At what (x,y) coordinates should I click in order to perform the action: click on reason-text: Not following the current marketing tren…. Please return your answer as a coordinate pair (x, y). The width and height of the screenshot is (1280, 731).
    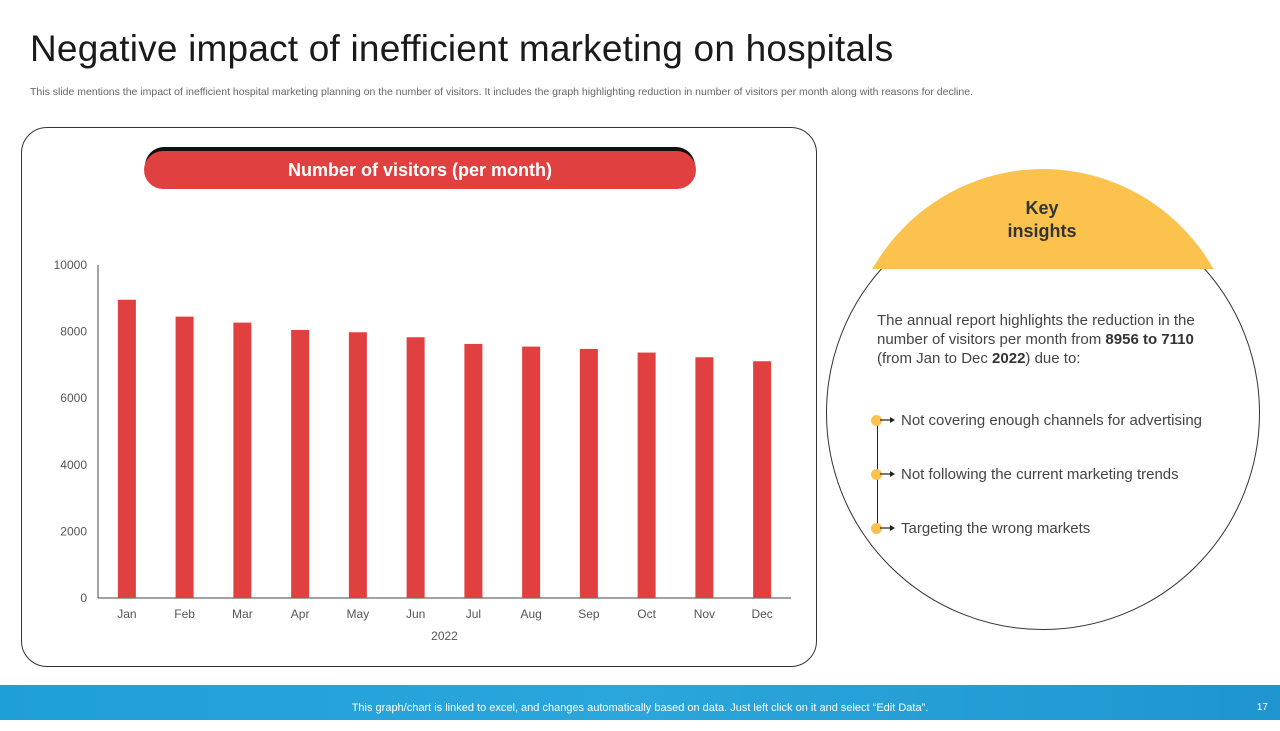
    Looking at the image, I should click on (1040, 474).